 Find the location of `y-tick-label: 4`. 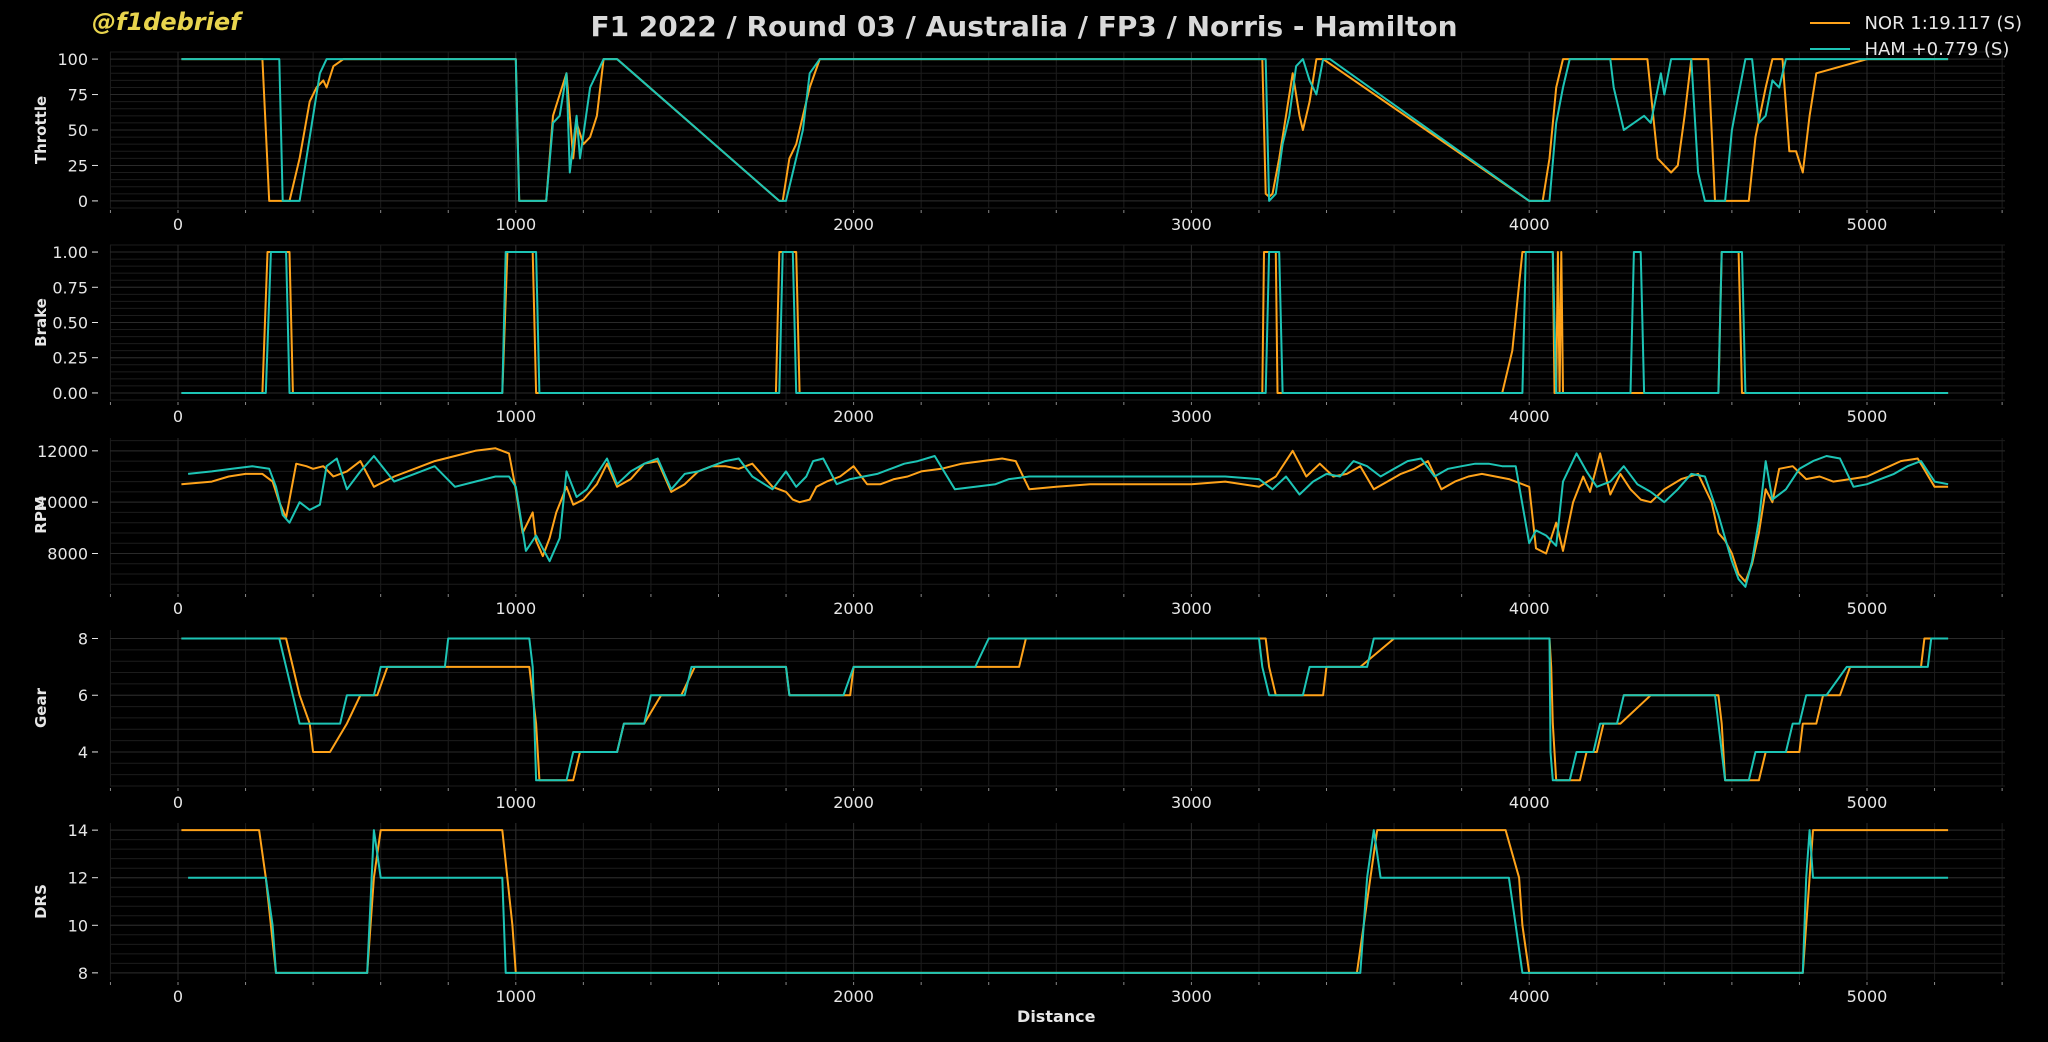

y-tick-label: 4 is located at coordinates (83, 752).